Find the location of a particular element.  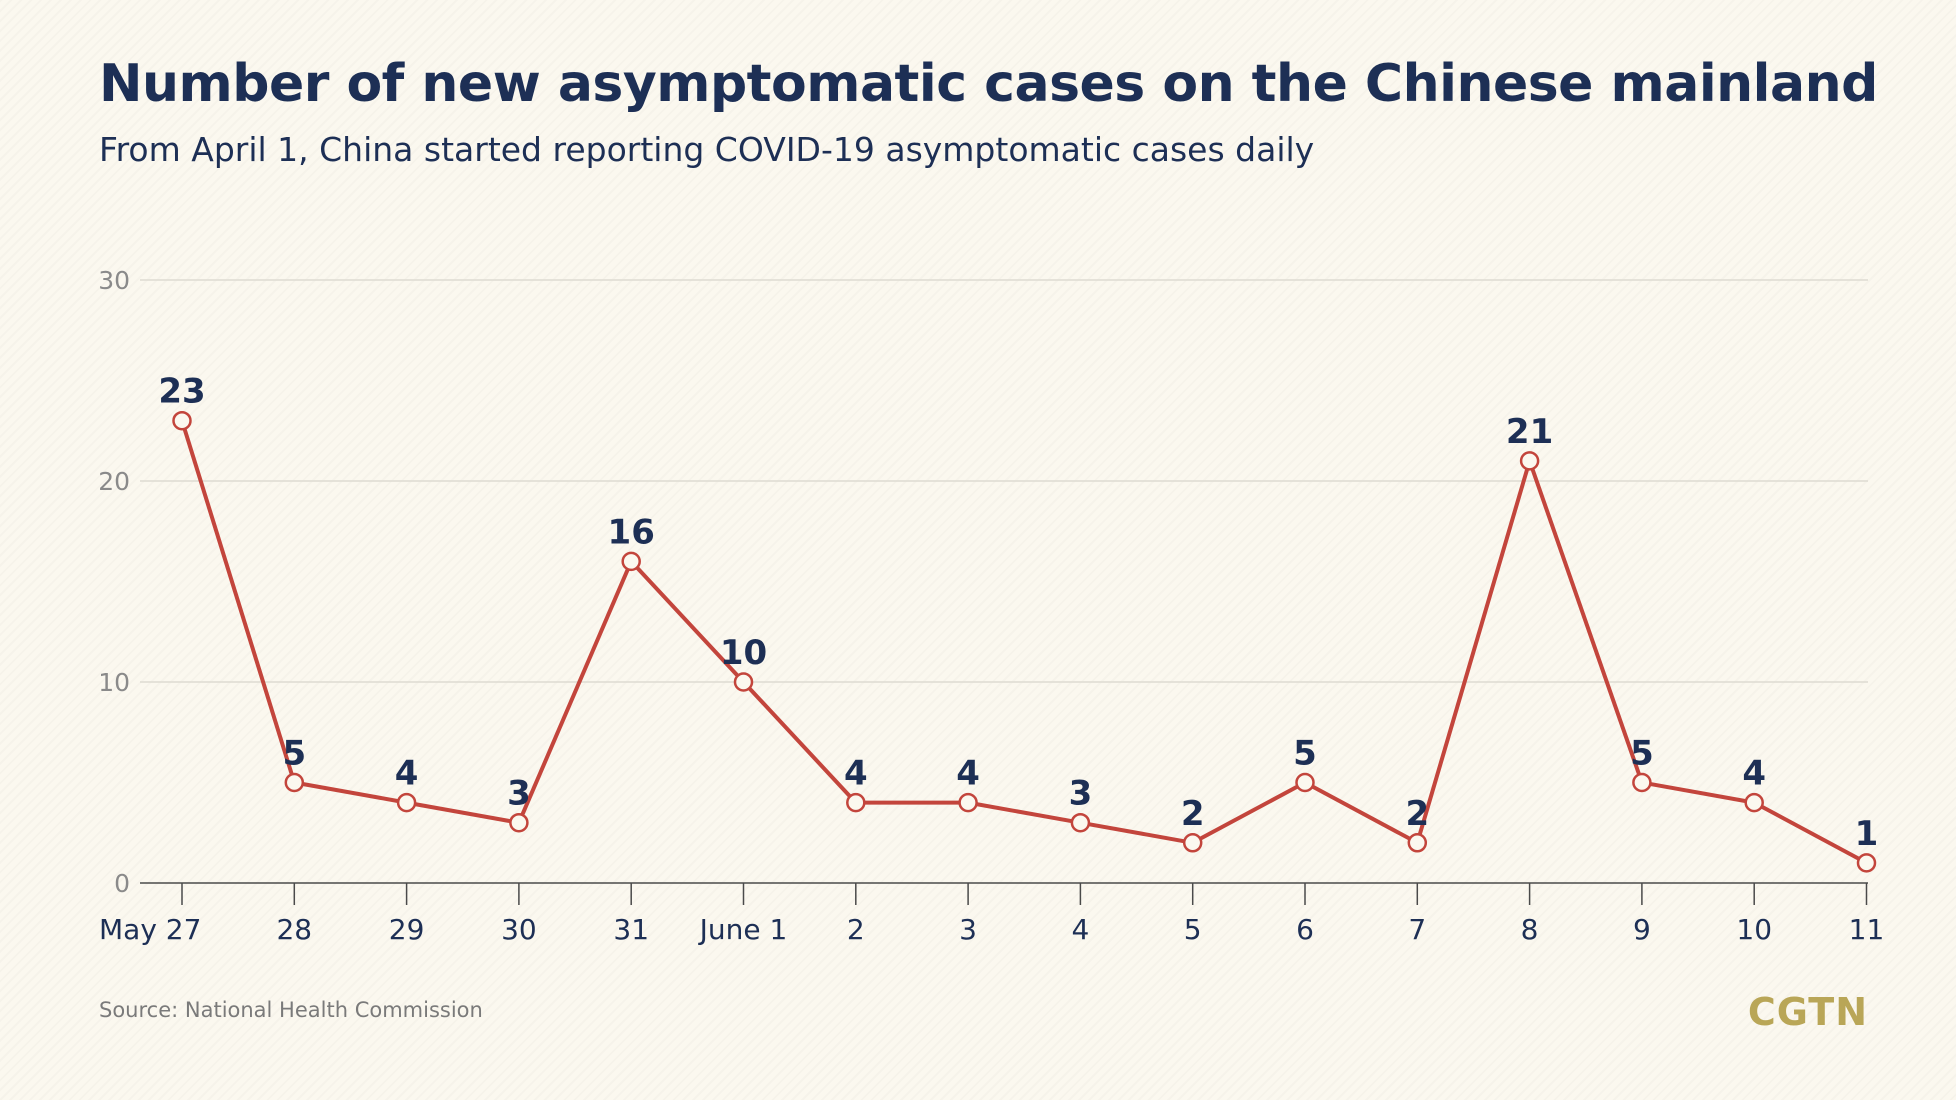

y-tick-label: 30 is located at coordinates (114, 280).